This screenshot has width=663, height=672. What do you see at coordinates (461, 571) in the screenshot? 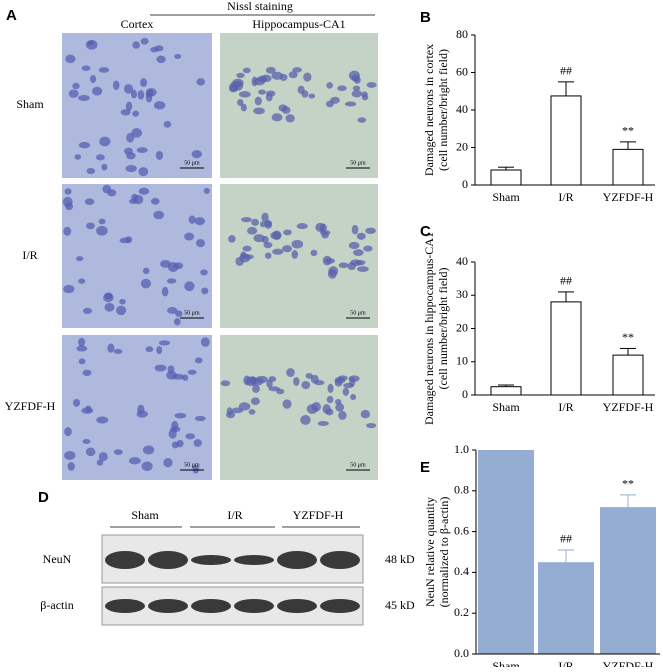
I see `y-tick-label: 0.4` at bounding box center [461, 571].